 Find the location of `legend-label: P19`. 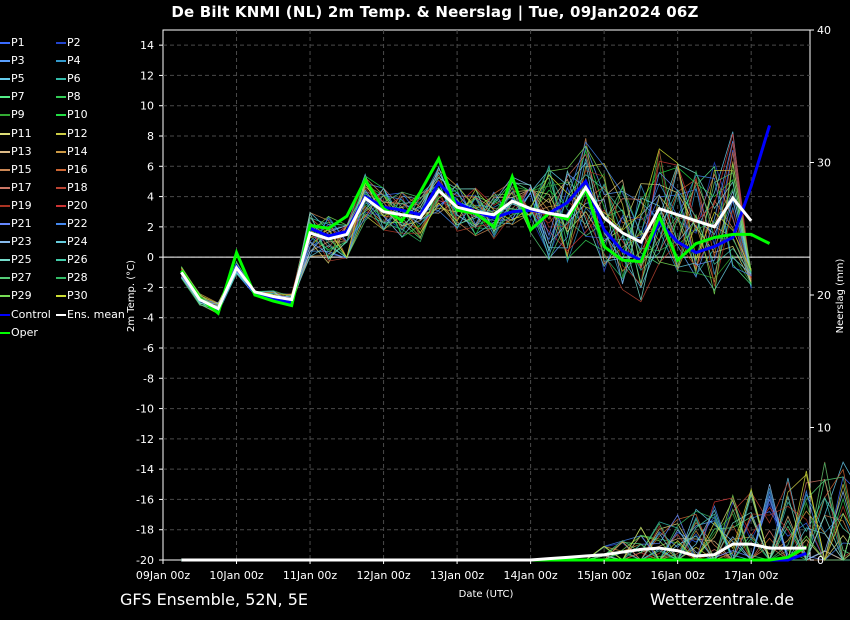

legend-label: P19 is located at coordinates (21, 205).